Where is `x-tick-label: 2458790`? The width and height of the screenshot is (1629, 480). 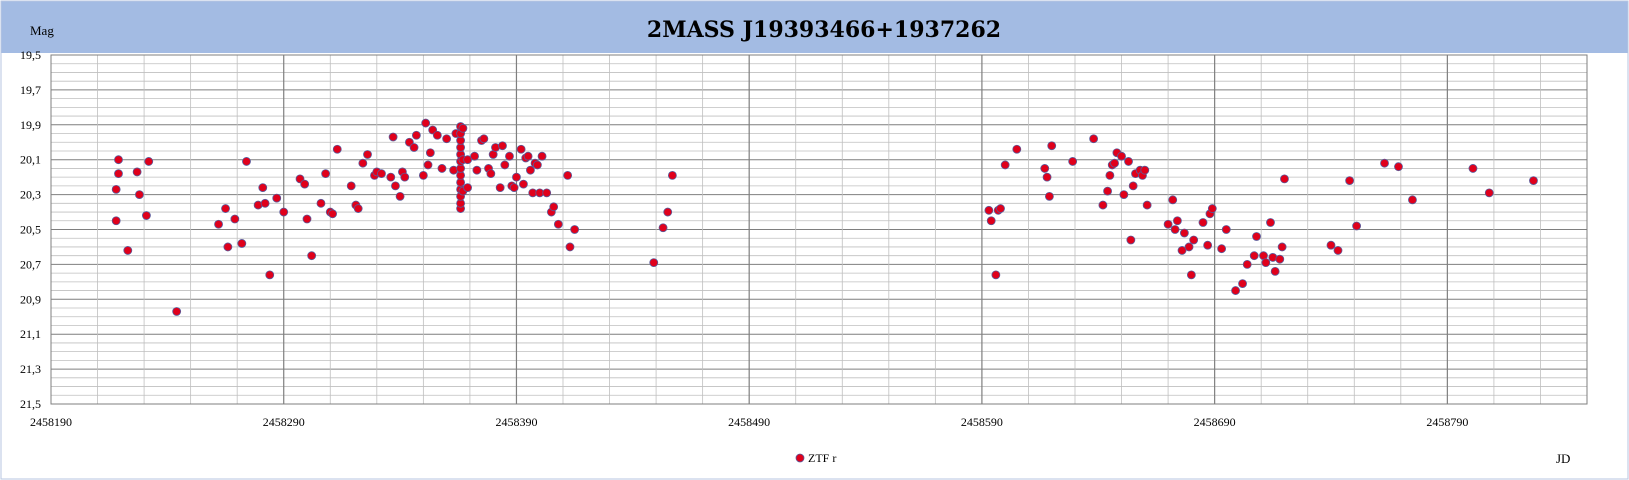 x-tick-label: 2458790 is located at coordinates (1447, 422).